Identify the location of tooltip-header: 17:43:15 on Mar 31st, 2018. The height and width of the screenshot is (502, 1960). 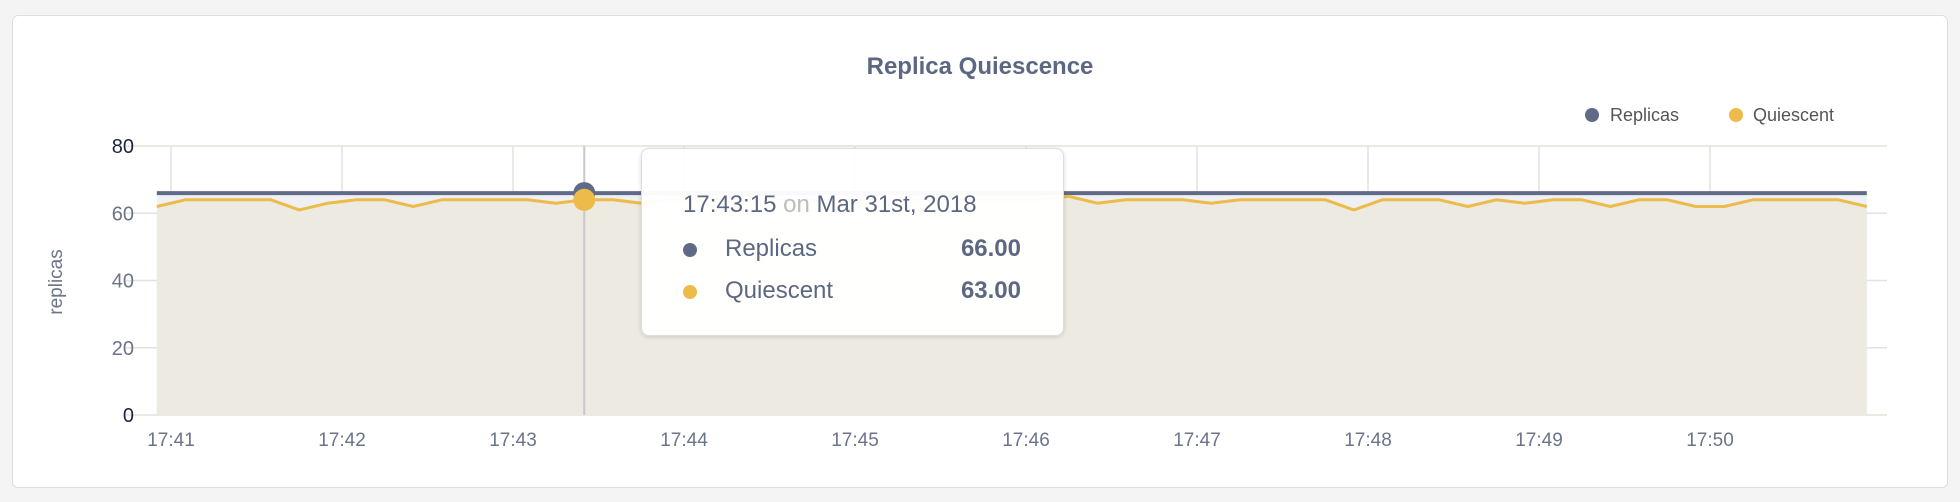
(830, 205).